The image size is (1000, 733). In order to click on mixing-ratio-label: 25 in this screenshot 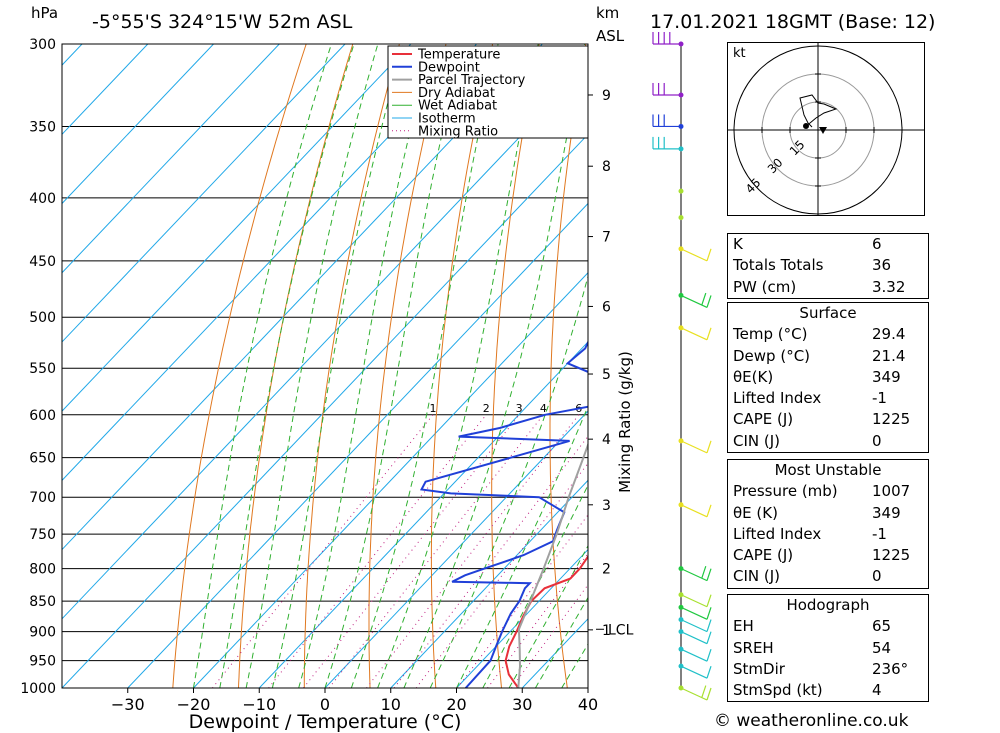, I will do `click(717, 408)`.